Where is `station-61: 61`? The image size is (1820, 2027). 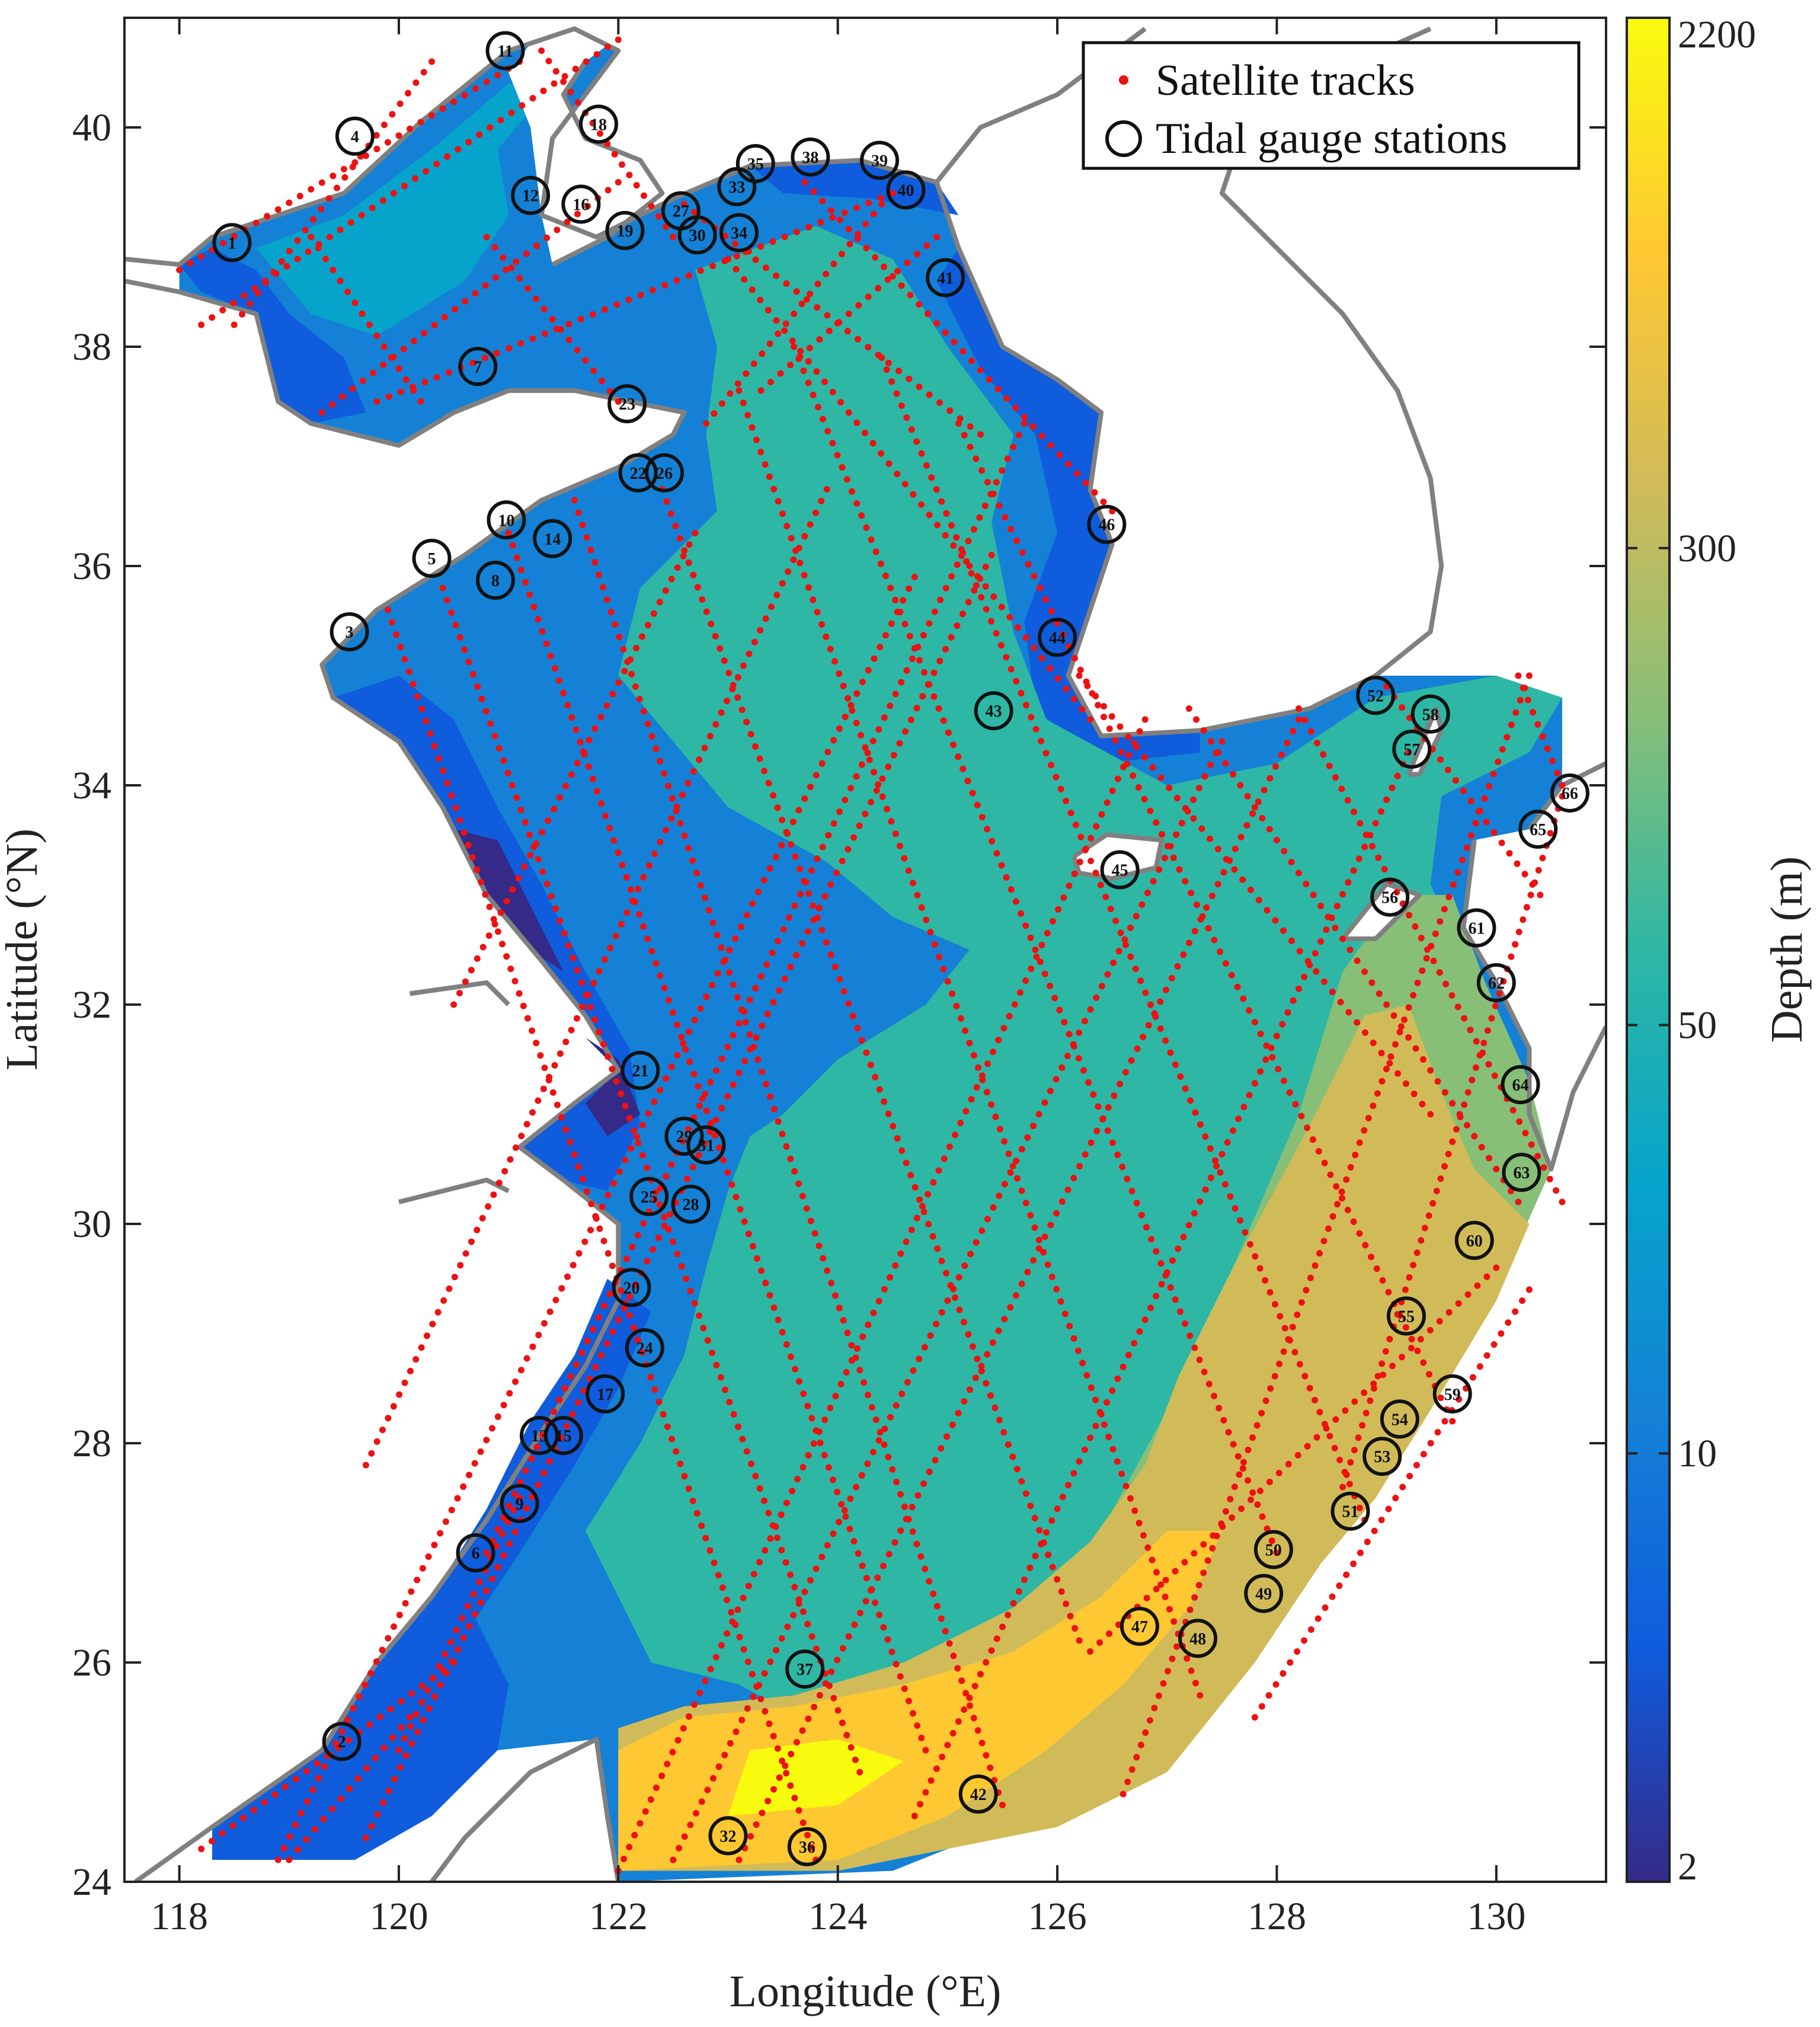
station-61: 61 is located at coordinates (1476, 928).